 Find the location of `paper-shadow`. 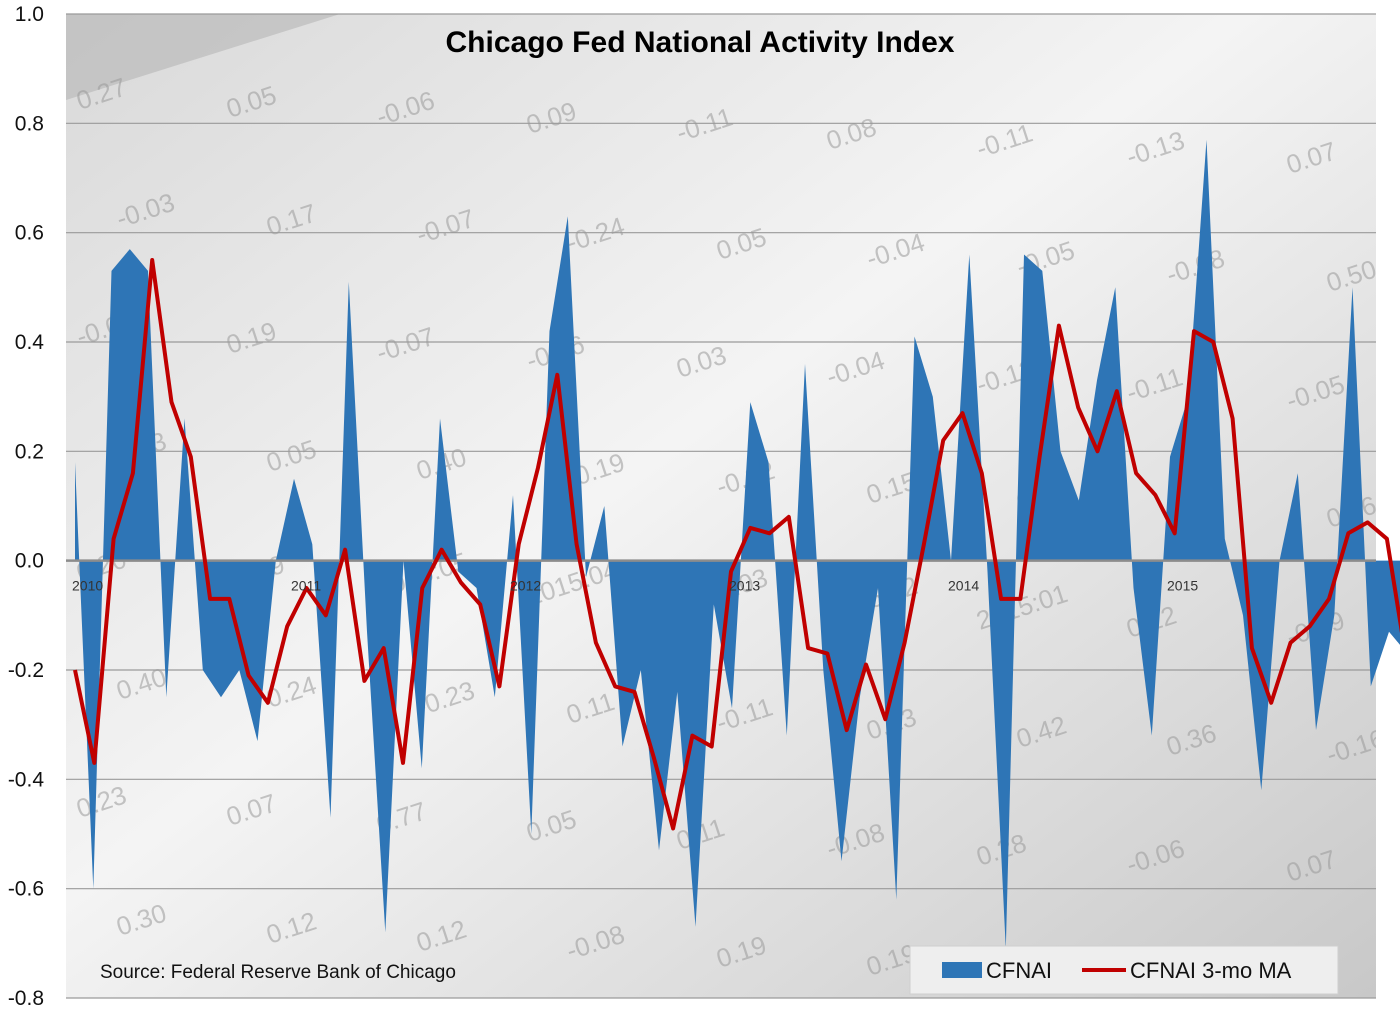

paper-shadow is located at coordinates (203, 57).